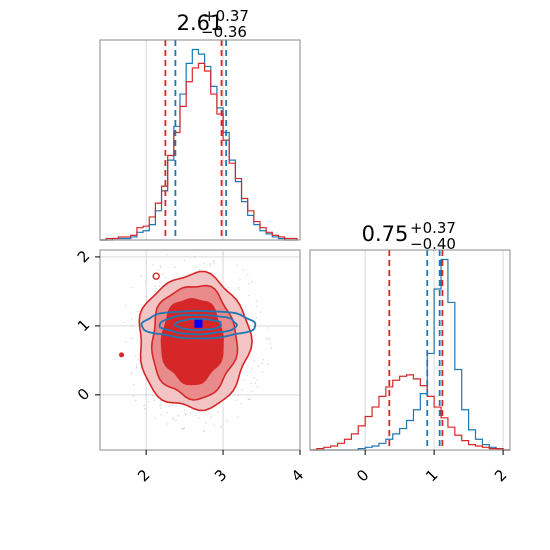  I want to click on joint-frame, so click(200, 350).